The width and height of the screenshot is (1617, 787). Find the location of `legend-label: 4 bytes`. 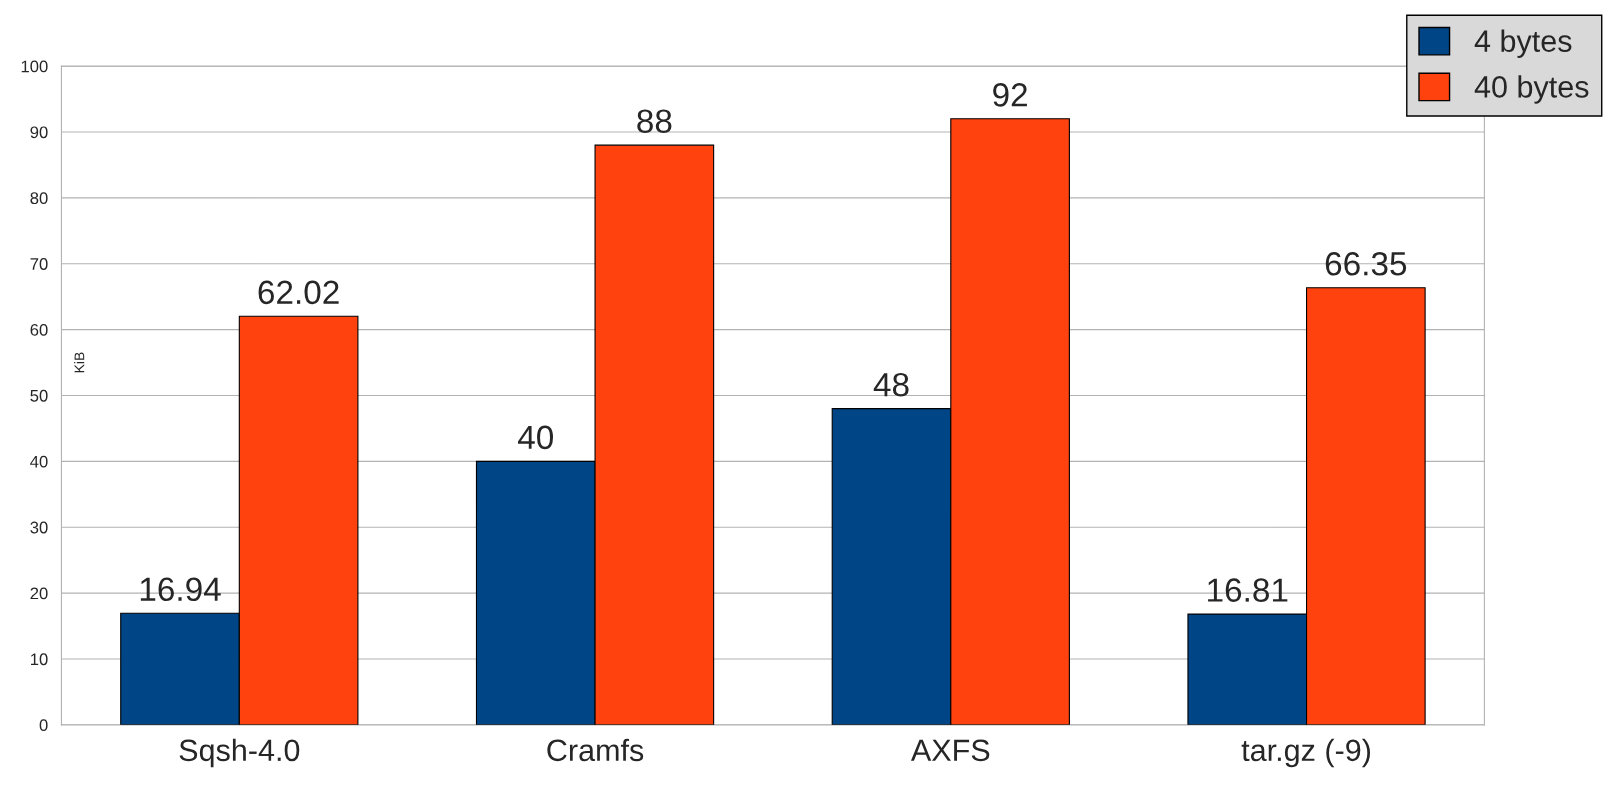

legend-label: 4 bytes is located at coordinates (1523, 43).